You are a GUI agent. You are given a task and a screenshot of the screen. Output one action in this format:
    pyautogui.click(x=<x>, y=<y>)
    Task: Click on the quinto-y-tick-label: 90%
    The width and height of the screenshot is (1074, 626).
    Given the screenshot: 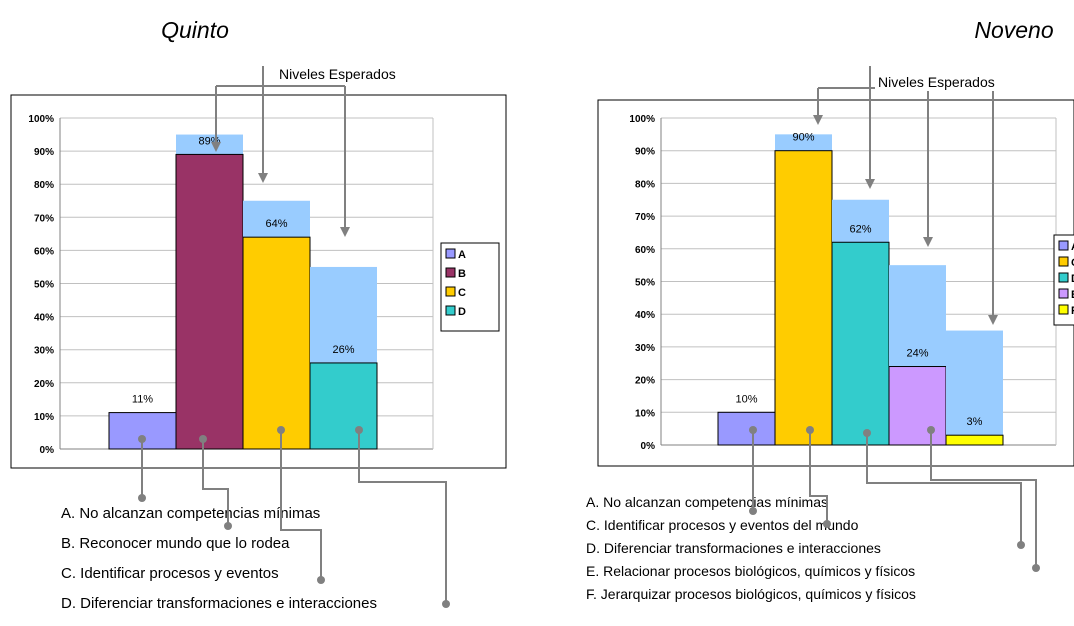 What is the action you would take?
    pyautogui.click(x=44, y=152)
    